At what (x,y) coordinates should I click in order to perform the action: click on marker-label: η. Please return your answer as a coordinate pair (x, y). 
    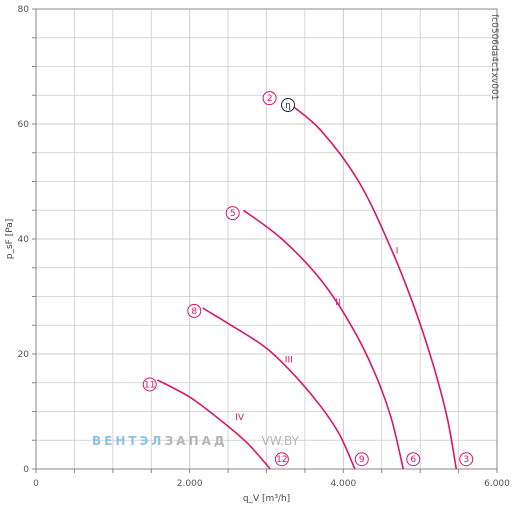
    Looking at the image, I should click on (288, 106).